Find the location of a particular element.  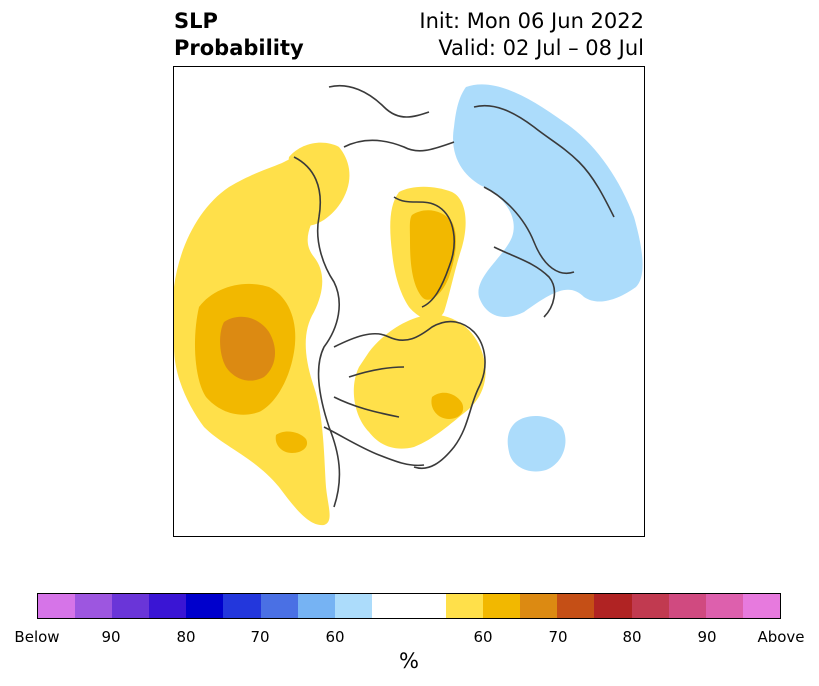

tick-label: Below is located at coordinates (37, 637).